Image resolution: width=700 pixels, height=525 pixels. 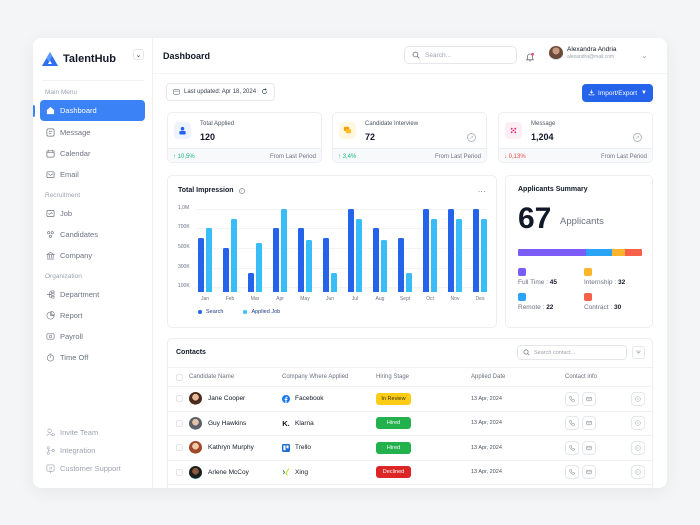 What do you see at coordinates (92, 315) in the screenshot?
I see `sidebar-item-report: Report` at bounding box center [92, 315].